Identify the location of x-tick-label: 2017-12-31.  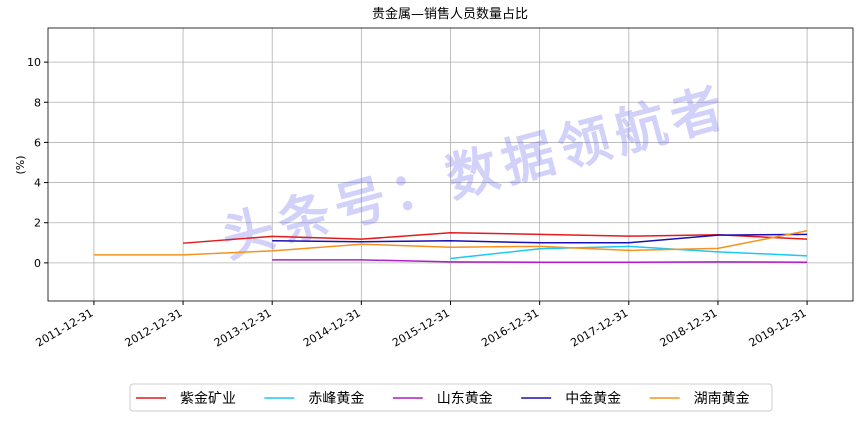
(599, 327).